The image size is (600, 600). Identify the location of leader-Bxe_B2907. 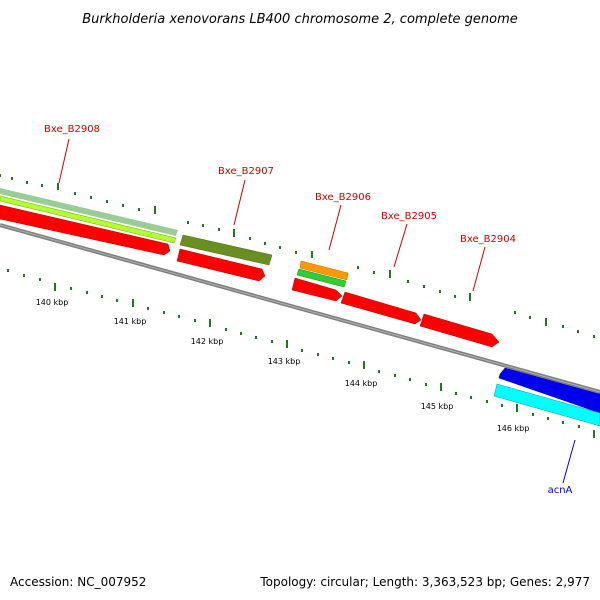
(239, 202).